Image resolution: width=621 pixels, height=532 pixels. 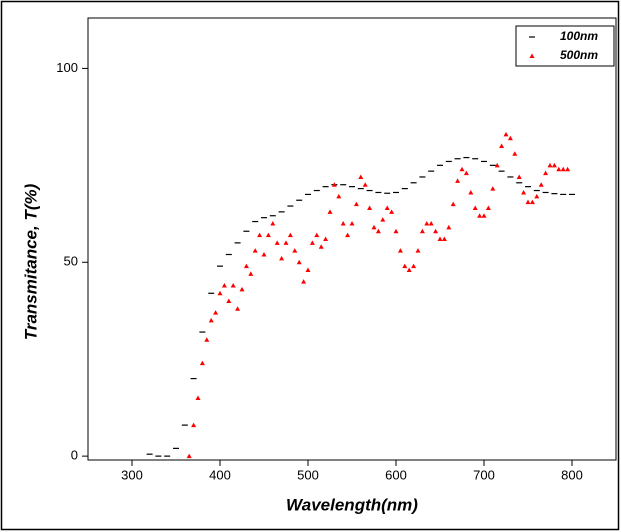 I want to click on y-tick-label: 100, so click(x=67, y=67).